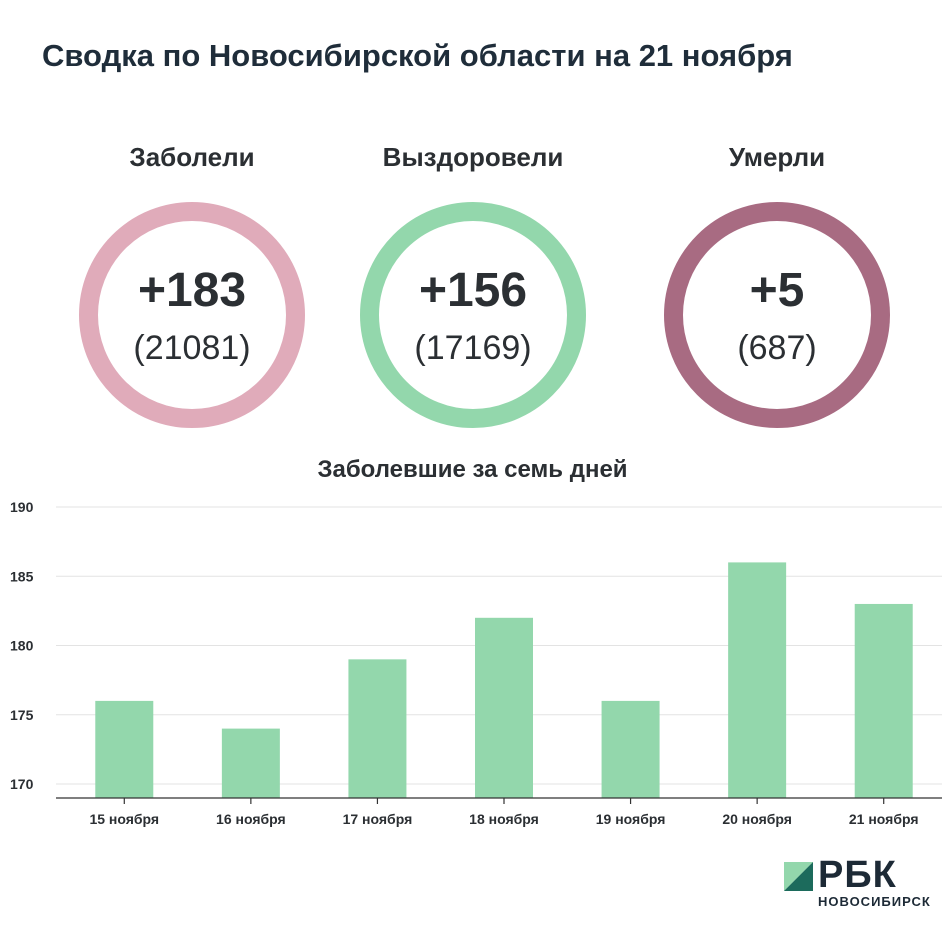 The image size is (945, 945). What do you see at coordinates (22, 576) in the screenshot?
I see `y-tick-label: 185` at bounding box center [22, 576].